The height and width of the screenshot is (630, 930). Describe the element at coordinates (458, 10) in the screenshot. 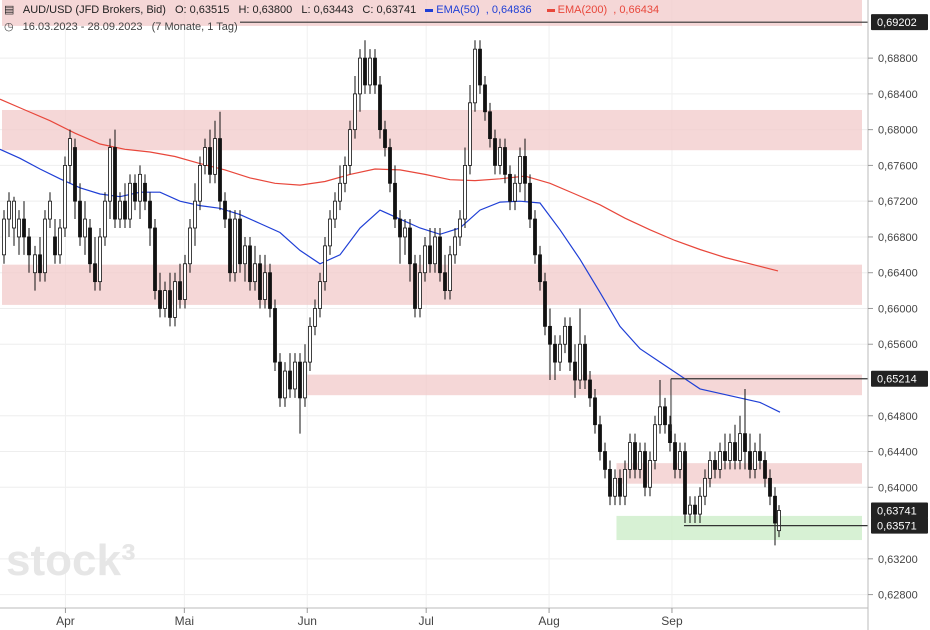

I see `ema50-label: EMA(50)` at that location.